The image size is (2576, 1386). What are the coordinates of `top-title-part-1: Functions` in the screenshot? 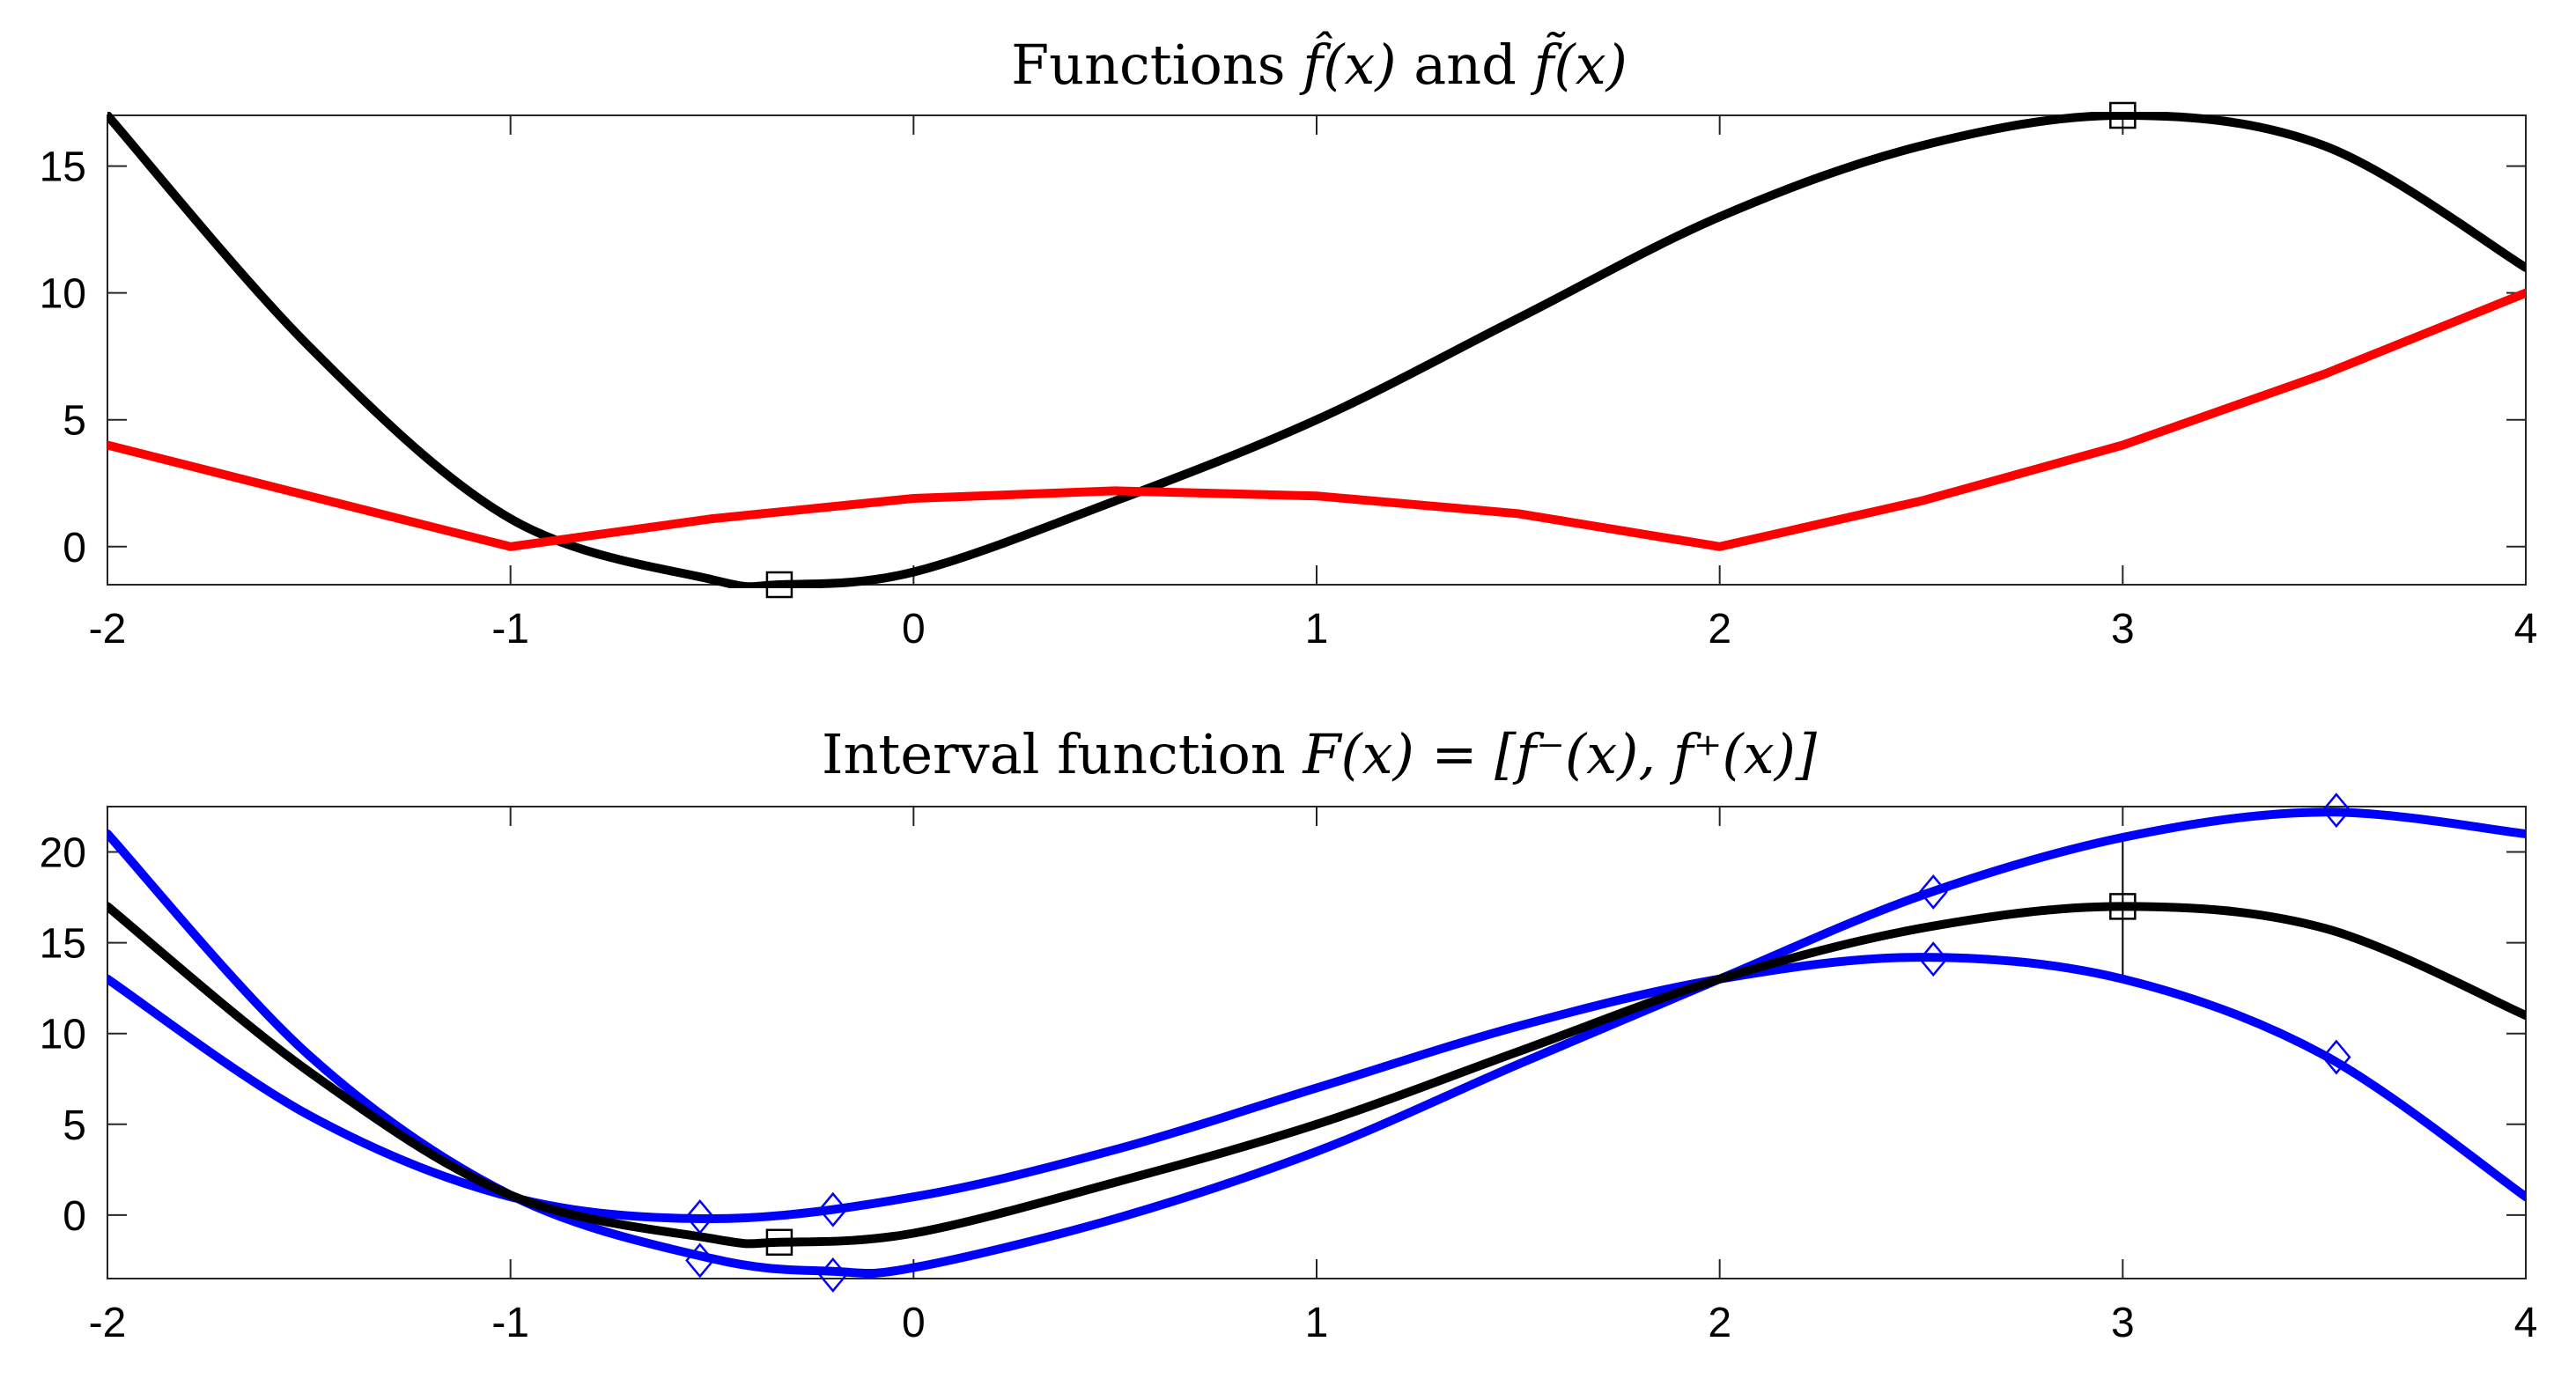 It's located at (1157, 65).